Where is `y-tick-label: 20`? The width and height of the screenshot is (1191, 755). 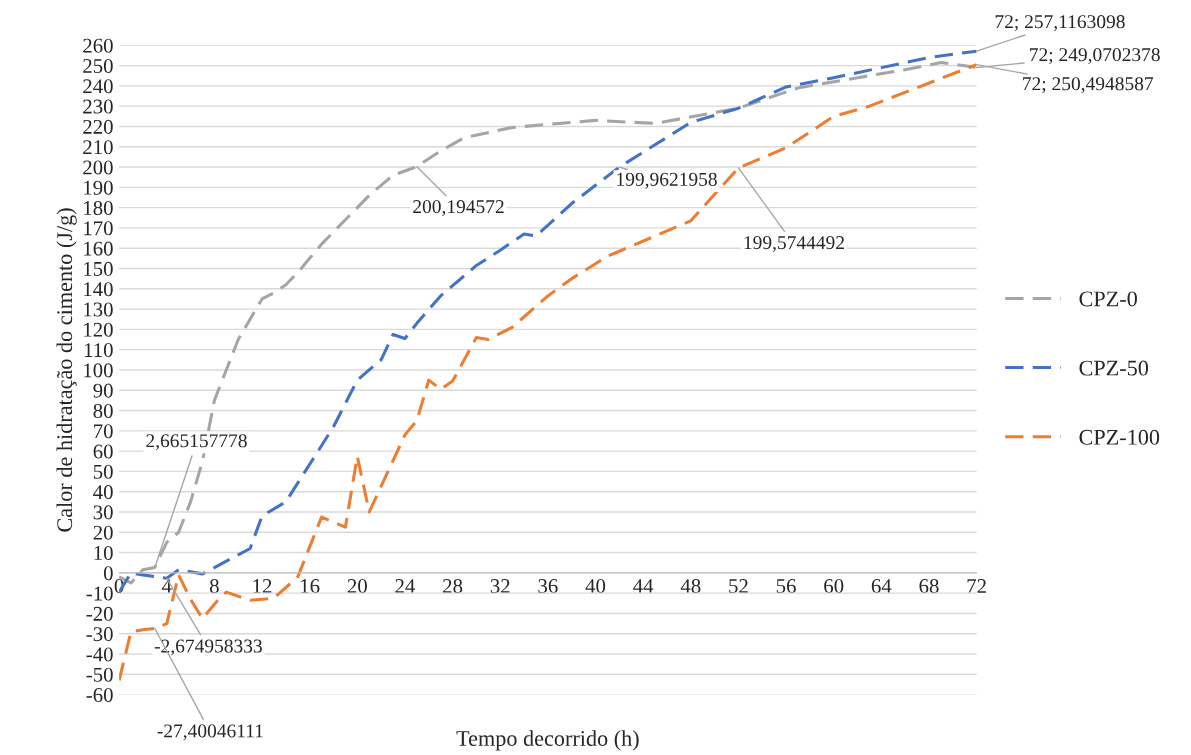
y-tick-label: 20 is located at coordinates (103, 532).